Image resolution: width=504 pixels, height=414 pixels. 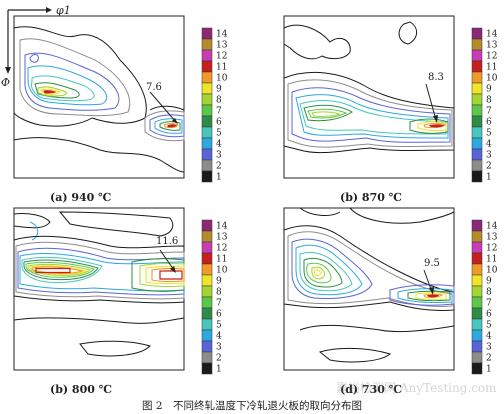 What do you see at coordinates (81, 389) in the screenshot?
I see `panel-label: (b) 800 ℃` at bounding box center [81, 389].